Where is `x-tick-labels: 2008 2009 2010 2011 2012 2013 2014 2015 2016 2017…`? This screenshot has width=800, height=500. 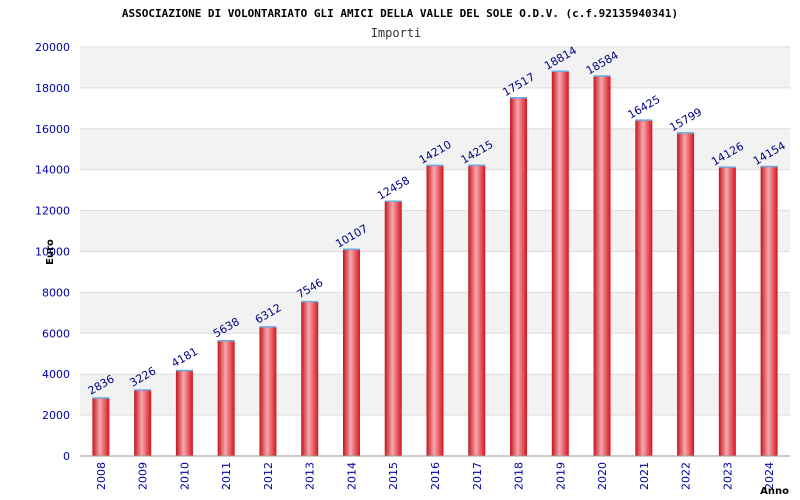 x-tick-labels: 2008 2009 2010 2011 2012 2013 2014 2015 2016 2017… is located at coordinates (435, 476).